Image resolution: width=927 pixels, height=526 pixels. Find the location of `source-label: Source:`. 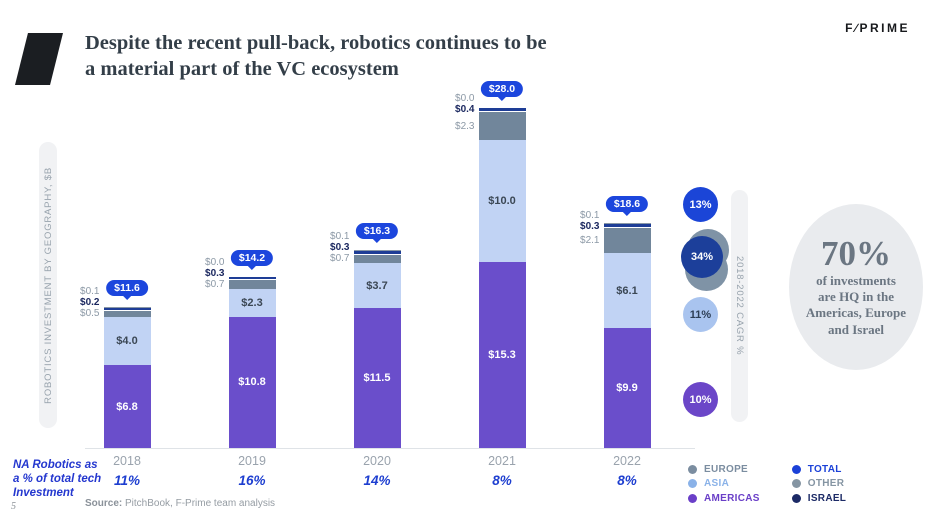

source-label: Source: is located at coordinates (104, 503).